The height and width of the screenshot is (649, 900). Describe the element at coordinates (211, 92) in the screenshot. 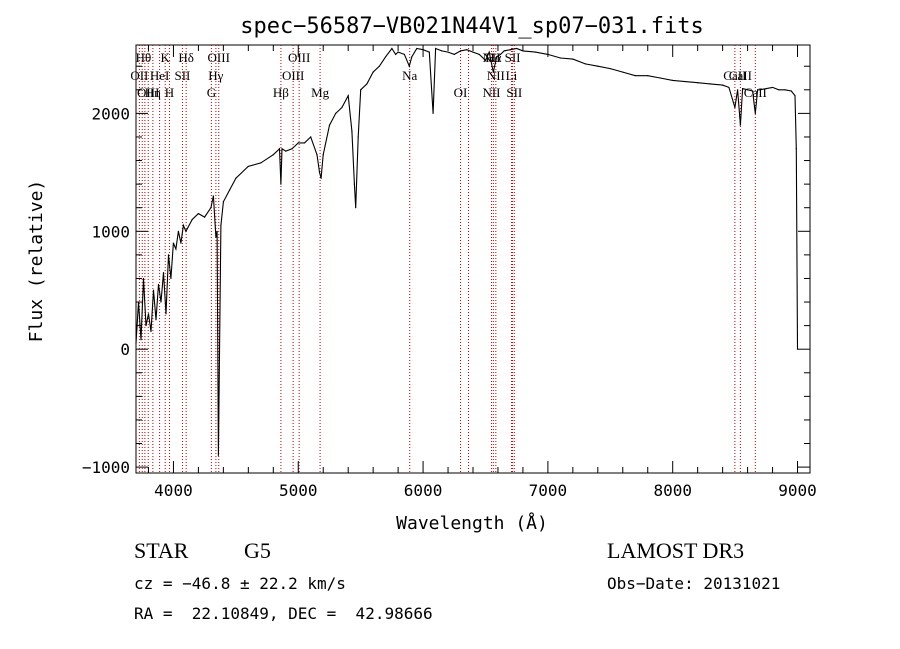

I see `line-label: G` at that location.